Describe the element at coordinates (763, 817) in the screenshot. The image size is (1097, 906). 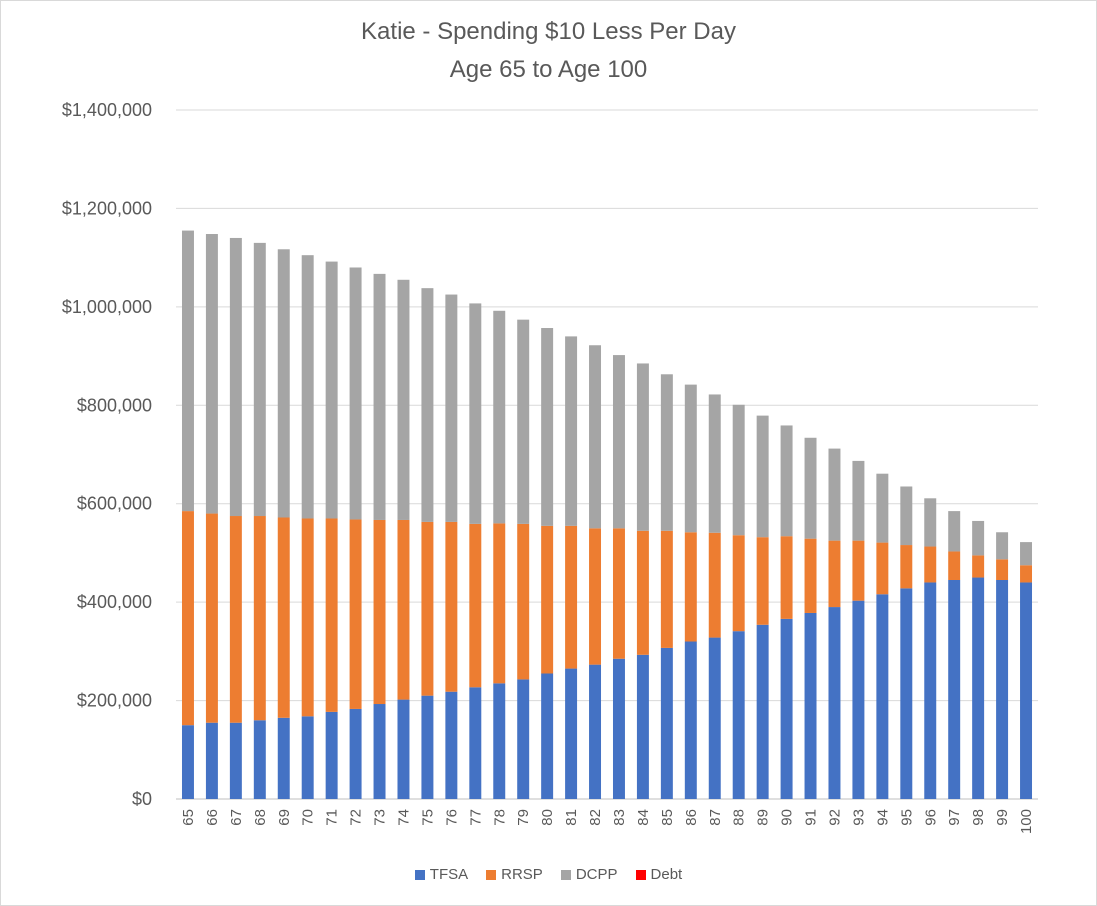
I see `x-tick-label: 89` at that location.